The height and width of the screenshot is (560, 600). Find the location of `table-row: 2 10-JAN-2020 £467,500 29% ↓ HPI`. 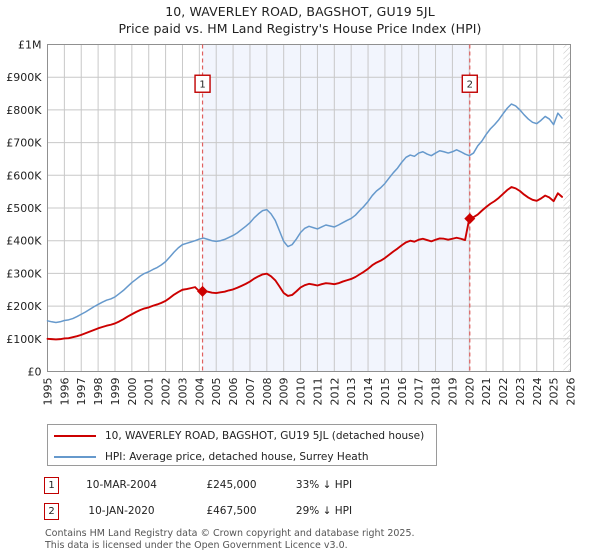

table-row: 2 10-JAN-2020 £467,500 29% ↓ HPI is located at coordinates (244, 511).